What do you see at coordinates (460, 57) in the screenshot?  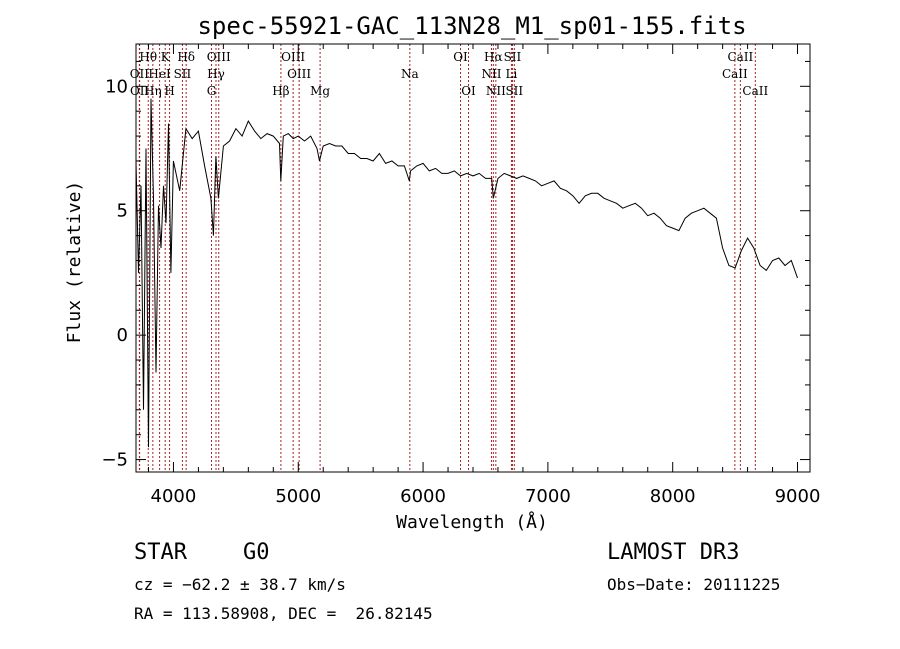 I see `line-label-oi-17: OI` at bounding box center [460, 57].